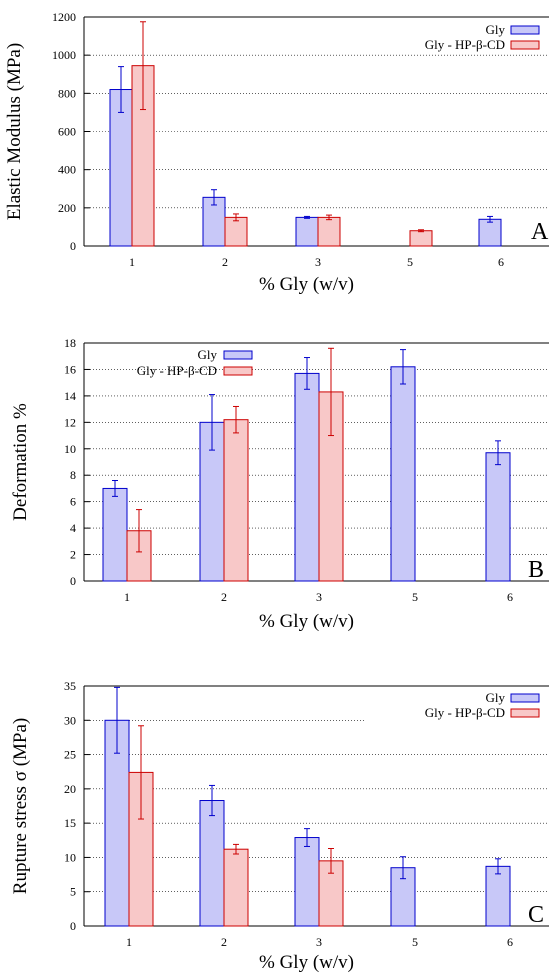  What do you see at coordinates (67, 170) in the screenshot?
I see `y-tick-label: 400` at bounding box center [67, 170].